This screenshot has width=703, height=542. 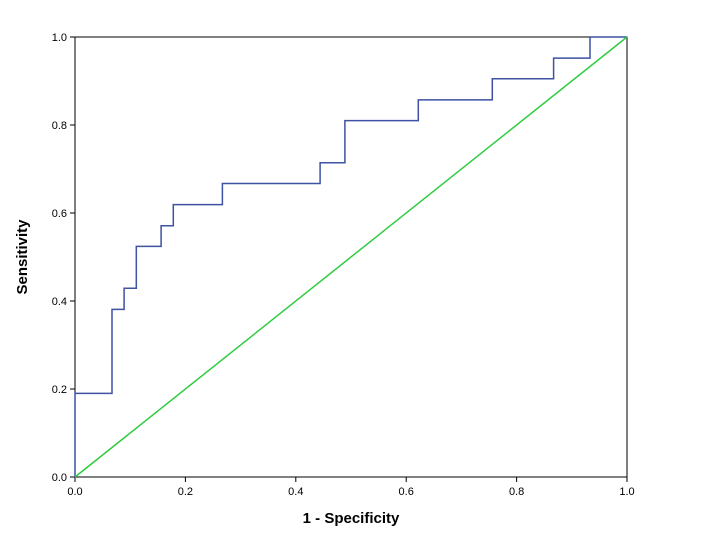 I want to click on x-tick-label: 1.0, so click(x=626, y=492).